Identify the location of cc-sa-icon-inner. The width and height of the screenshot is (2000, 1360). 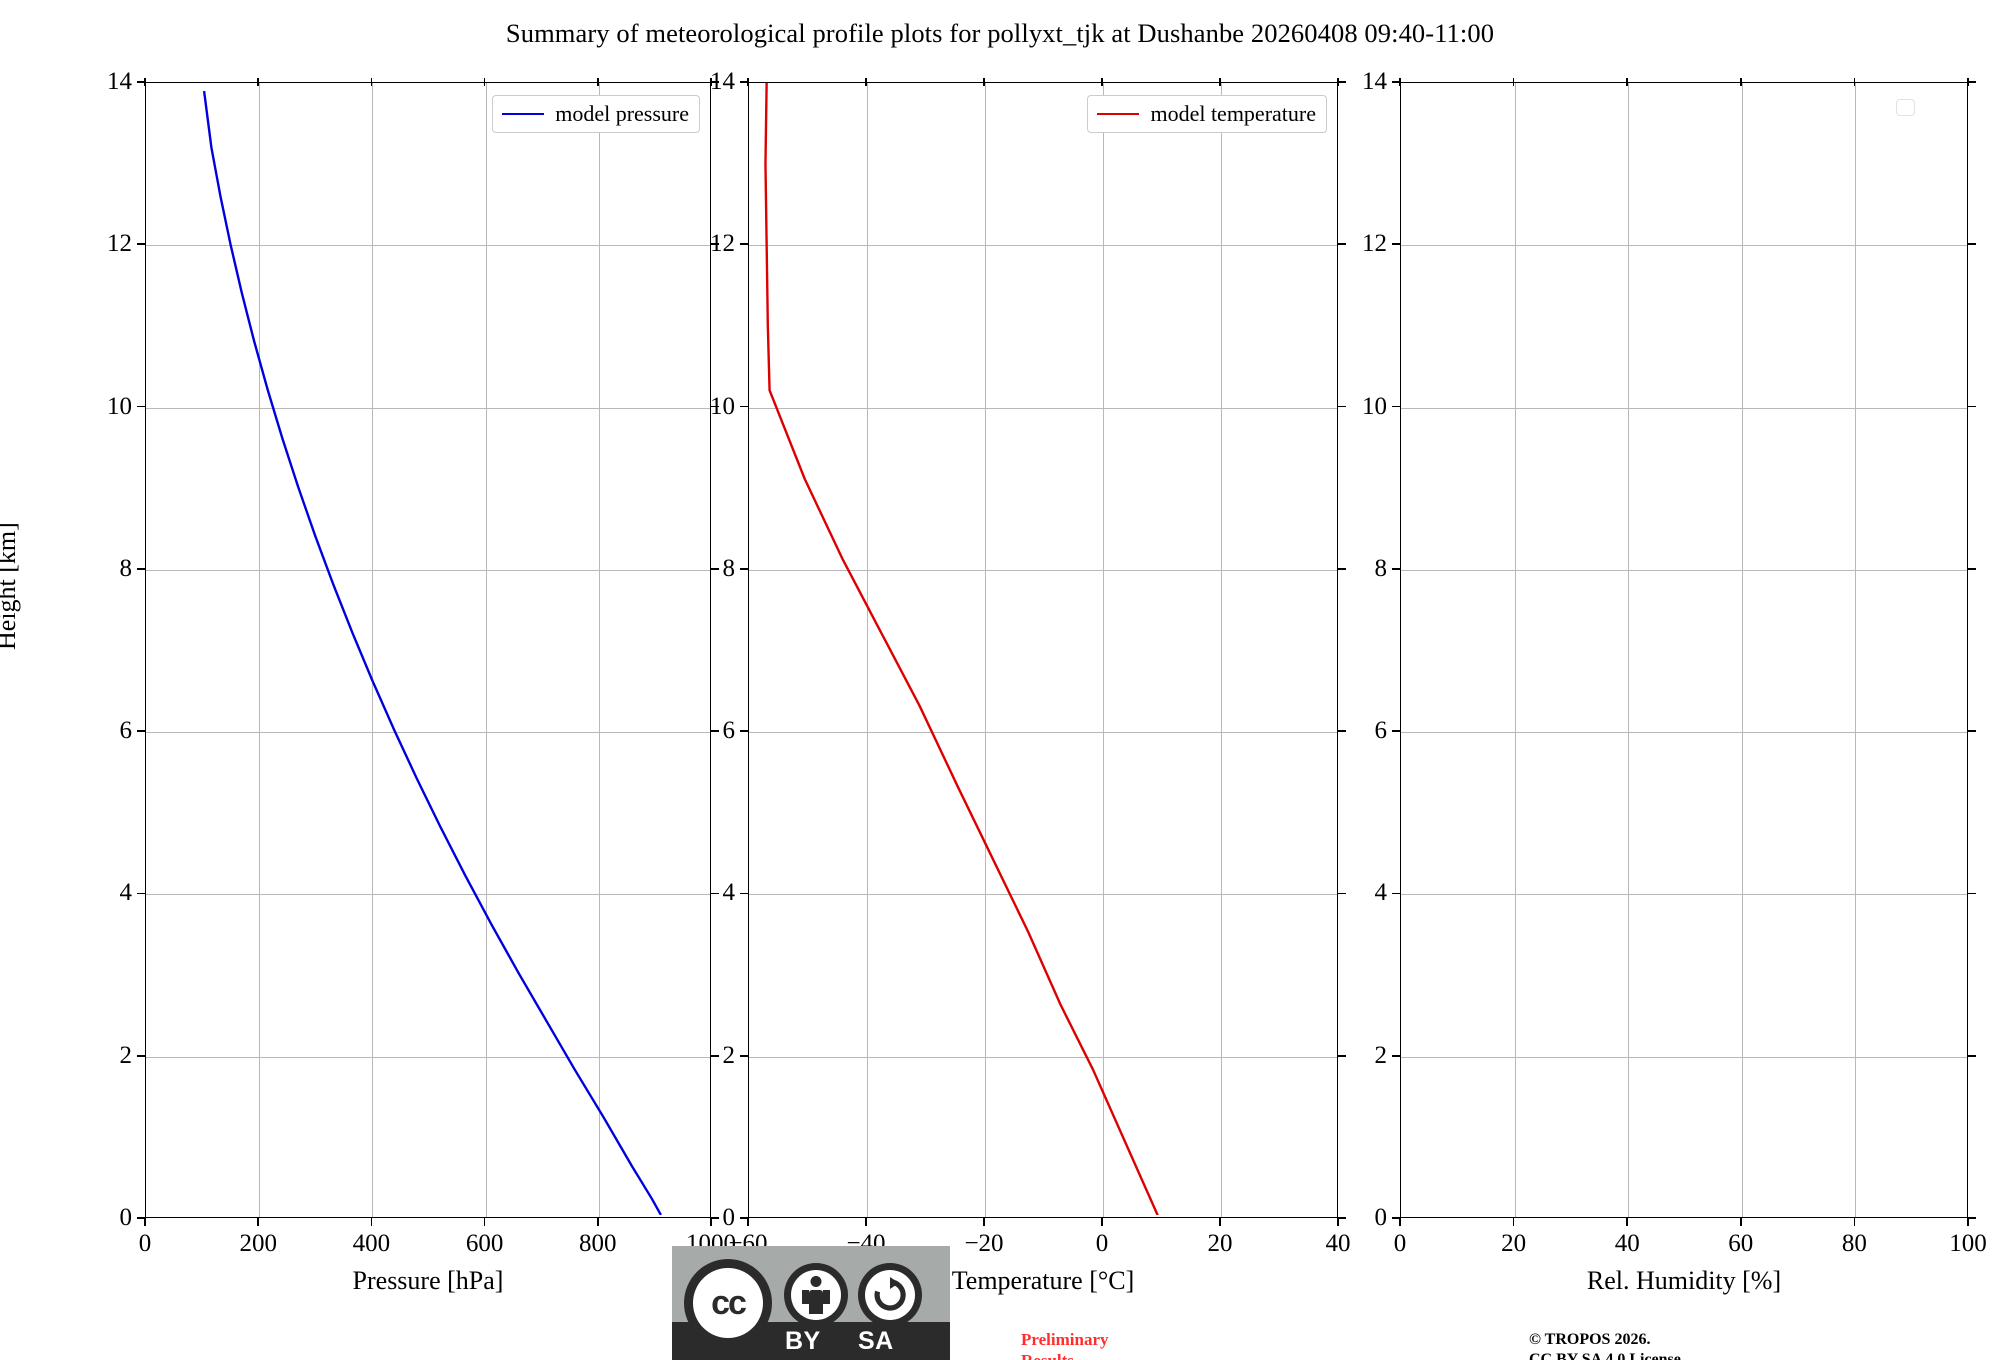
(890, 1295).